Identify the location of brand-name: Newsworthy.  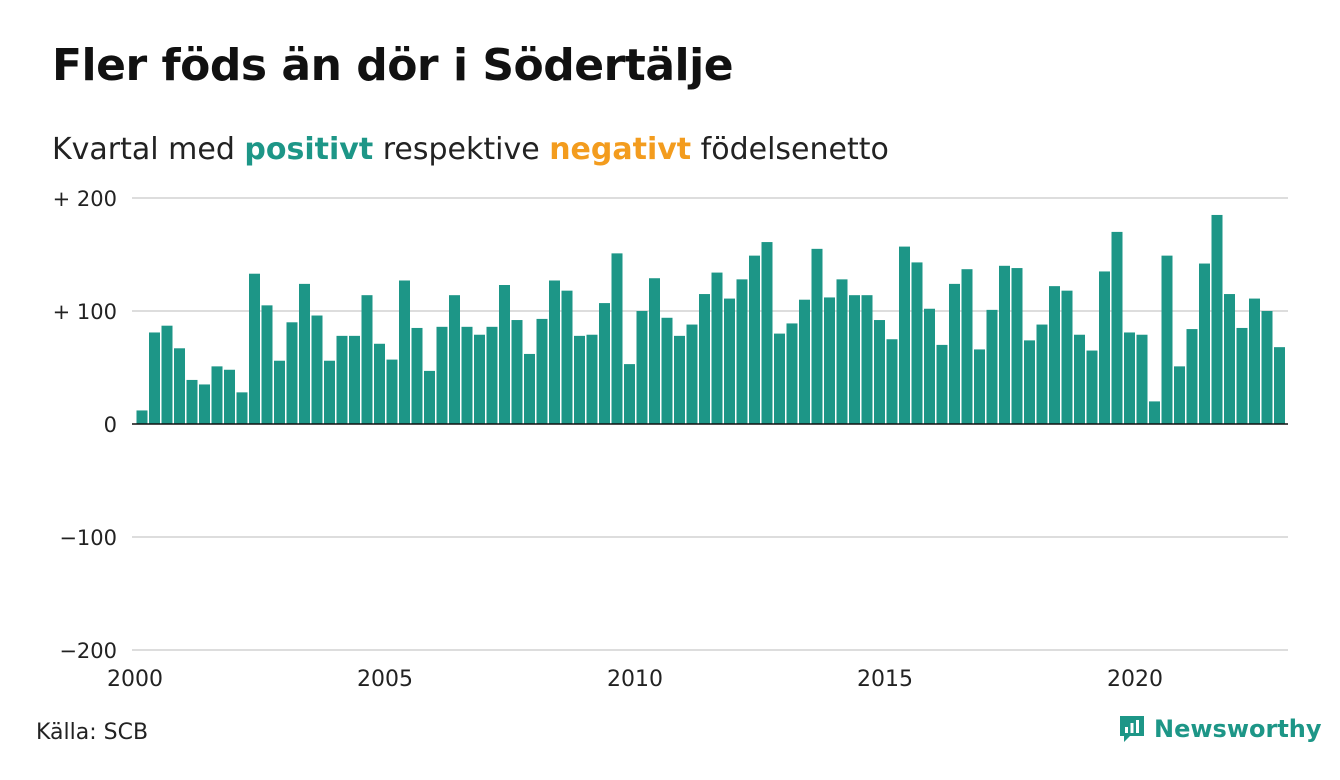
(1238, 729).